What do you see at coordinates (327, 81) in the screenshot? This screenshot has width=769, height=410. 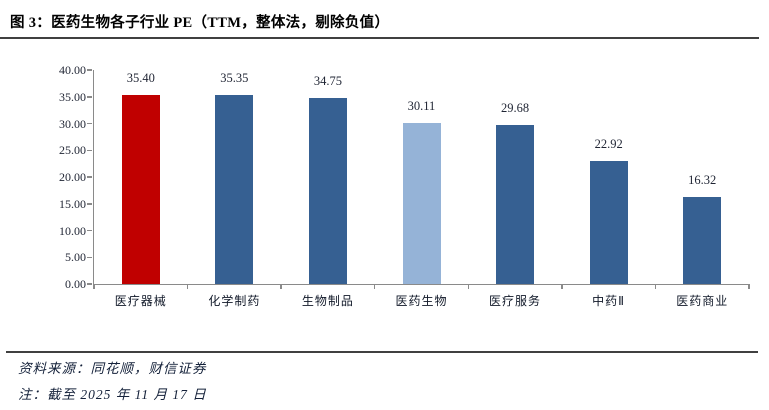 I see `bar-value-label: 34.75` at bounding box center [327, 81].